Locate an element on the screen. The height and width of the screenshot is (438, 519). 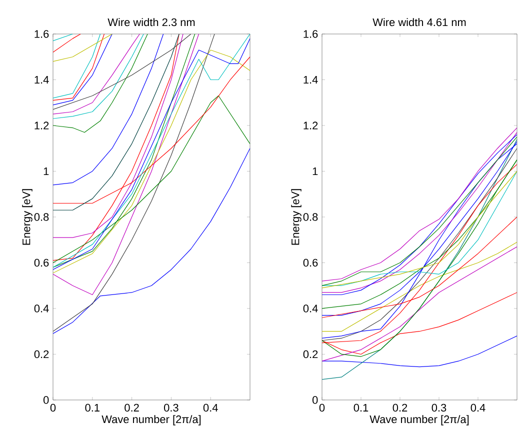
chart-title: Wire width 2.3 nm is located at coordinates (151, 22).